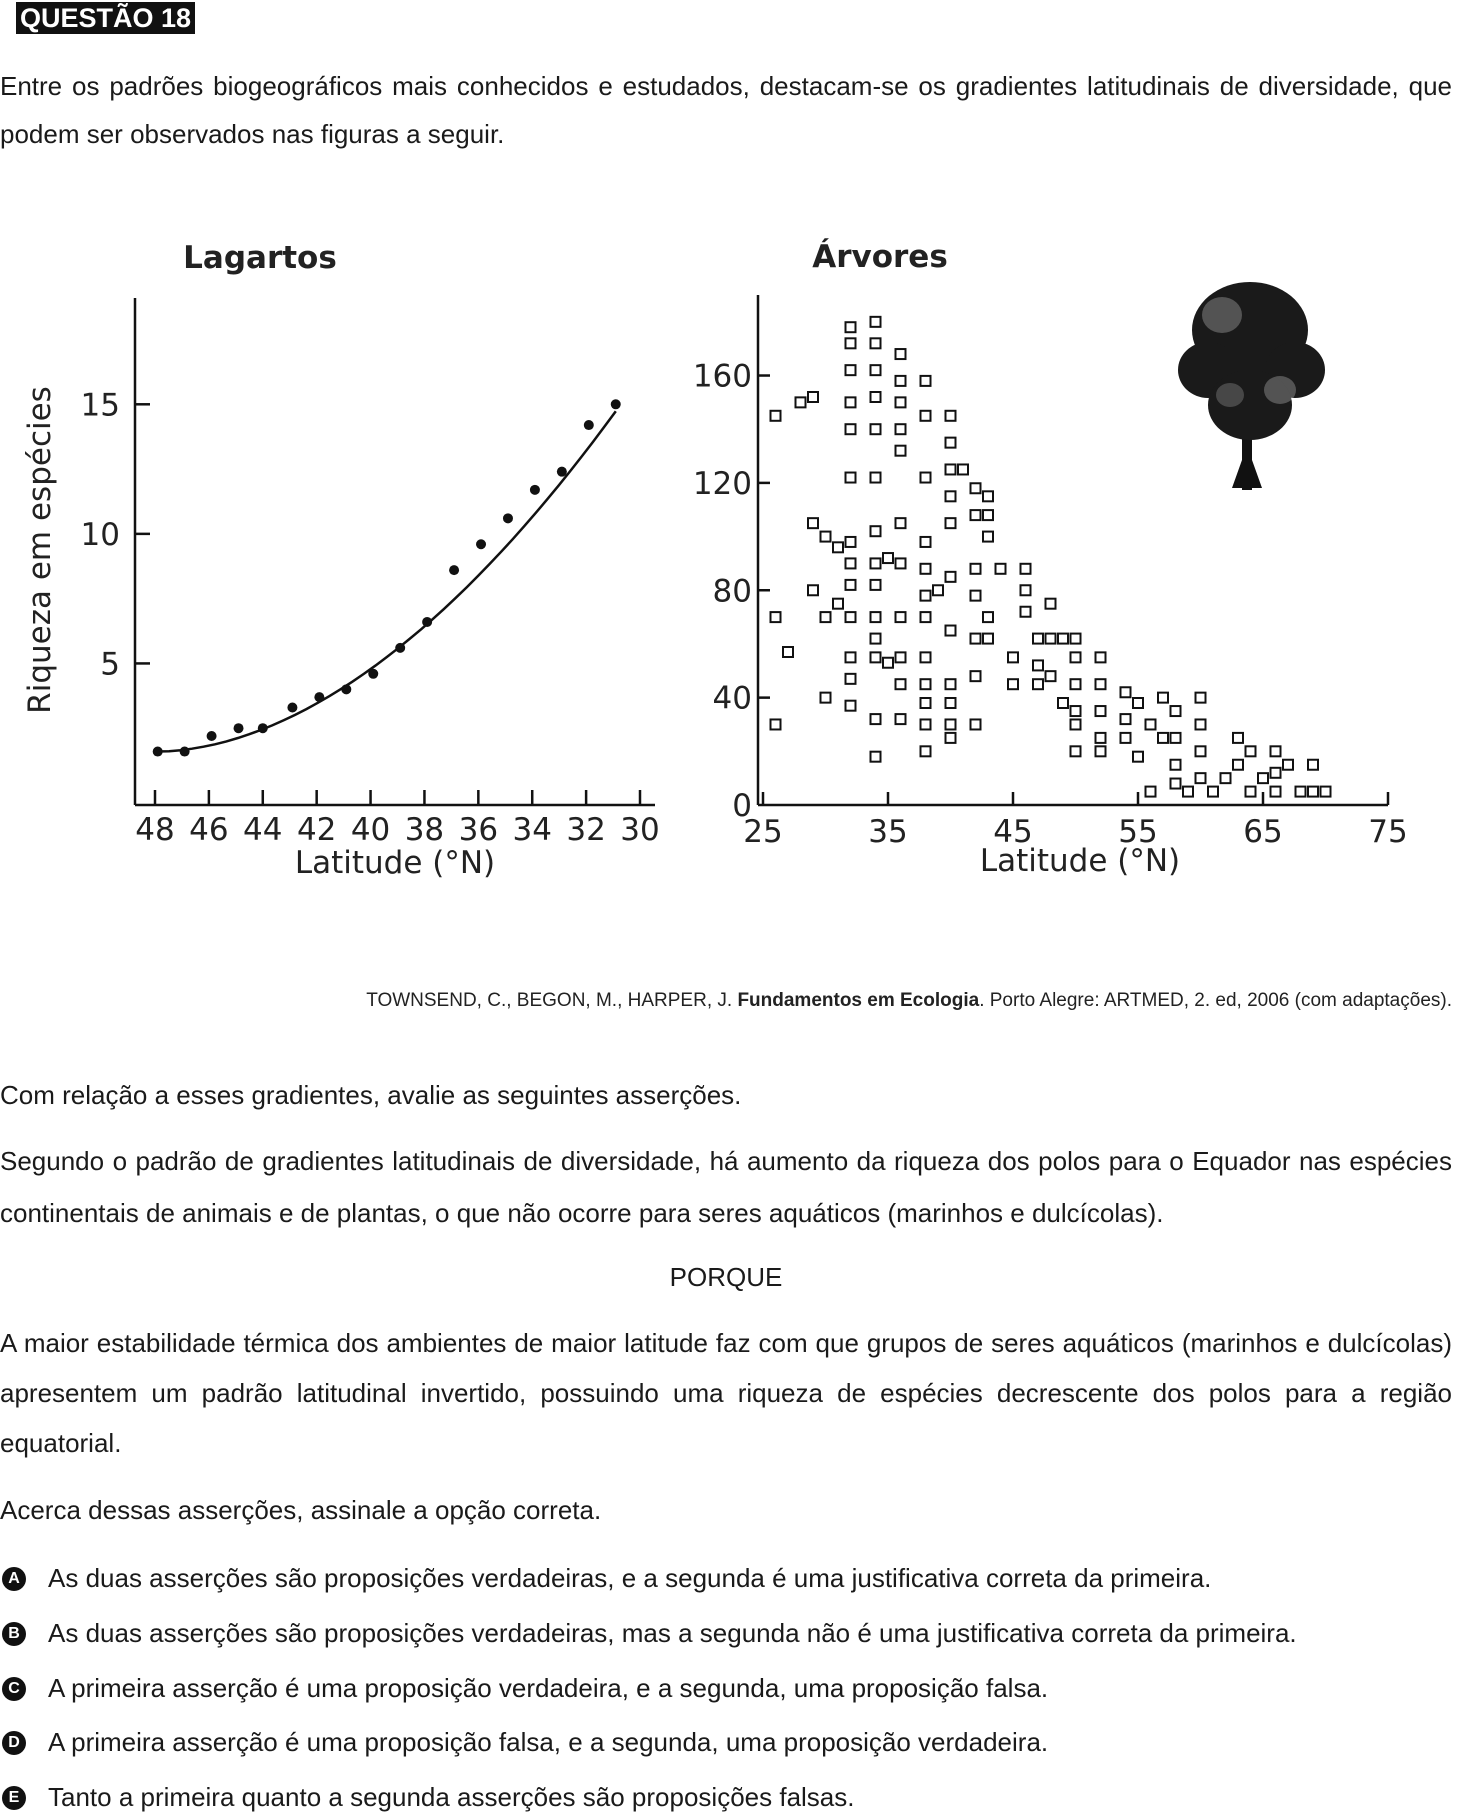  Describe the element at coordinates (424, 830) in the screenshot. I see `x-tick-label: 38` at that location.